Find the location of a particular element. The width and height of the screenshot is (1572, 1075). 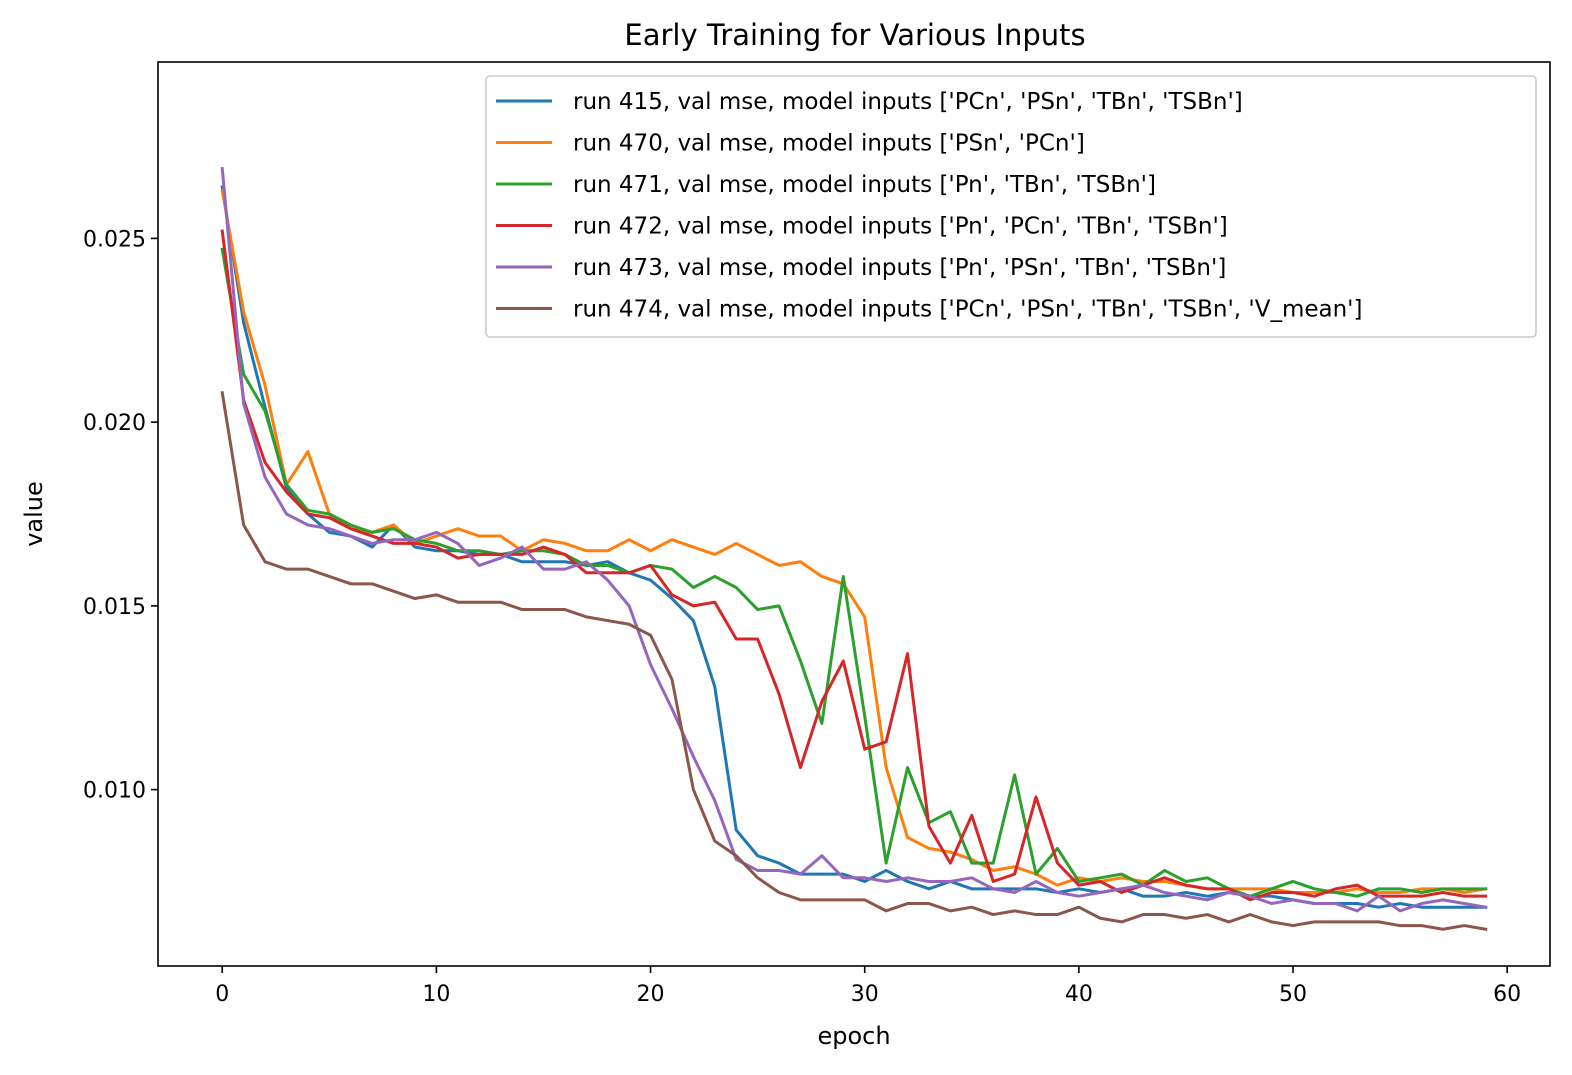

y-tick-label: 0.020 is located at coordinates (114, 423).